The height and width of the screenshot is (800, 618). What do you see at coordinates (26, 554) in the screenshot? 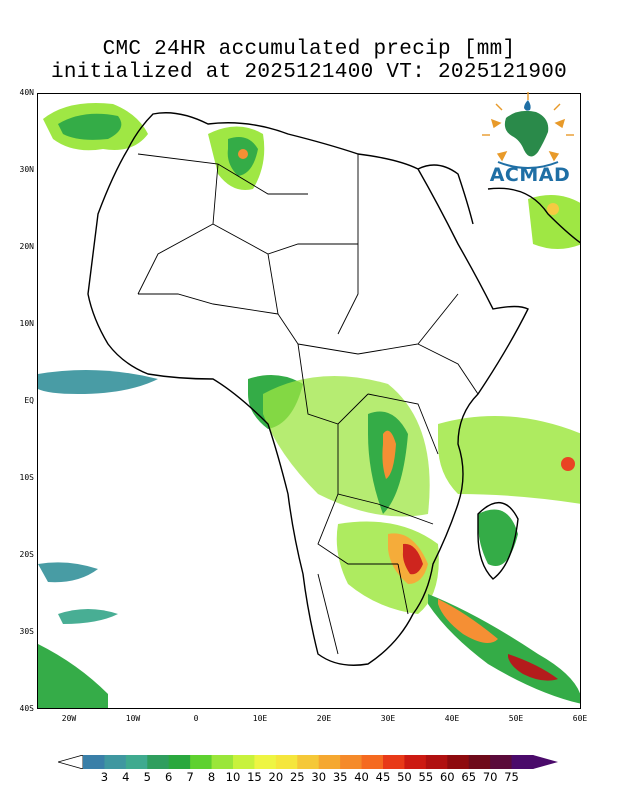
I see `lat-label-20s: 20S` at bounding box center [26, 554].